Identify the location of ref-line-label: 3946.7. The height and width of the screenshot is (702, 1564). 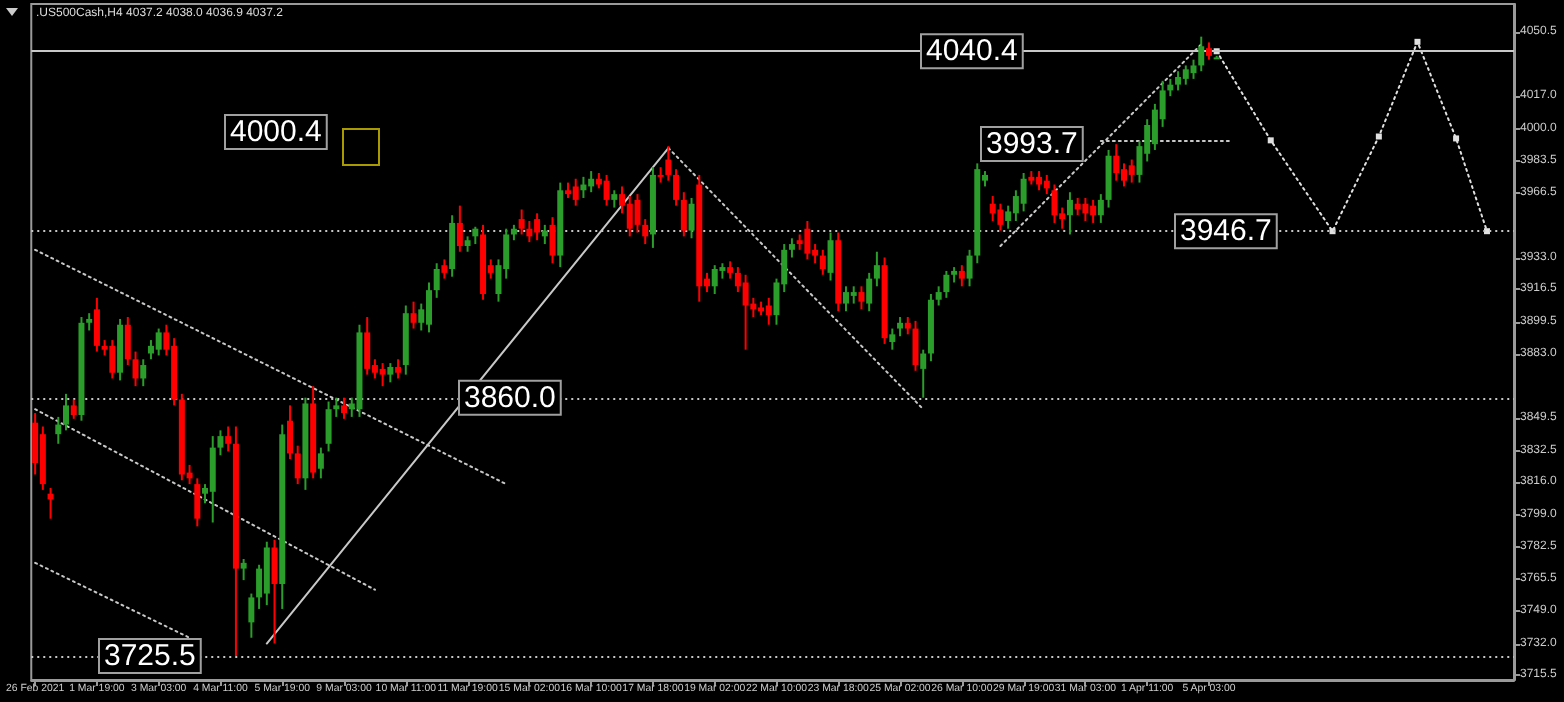
(1226, 231).